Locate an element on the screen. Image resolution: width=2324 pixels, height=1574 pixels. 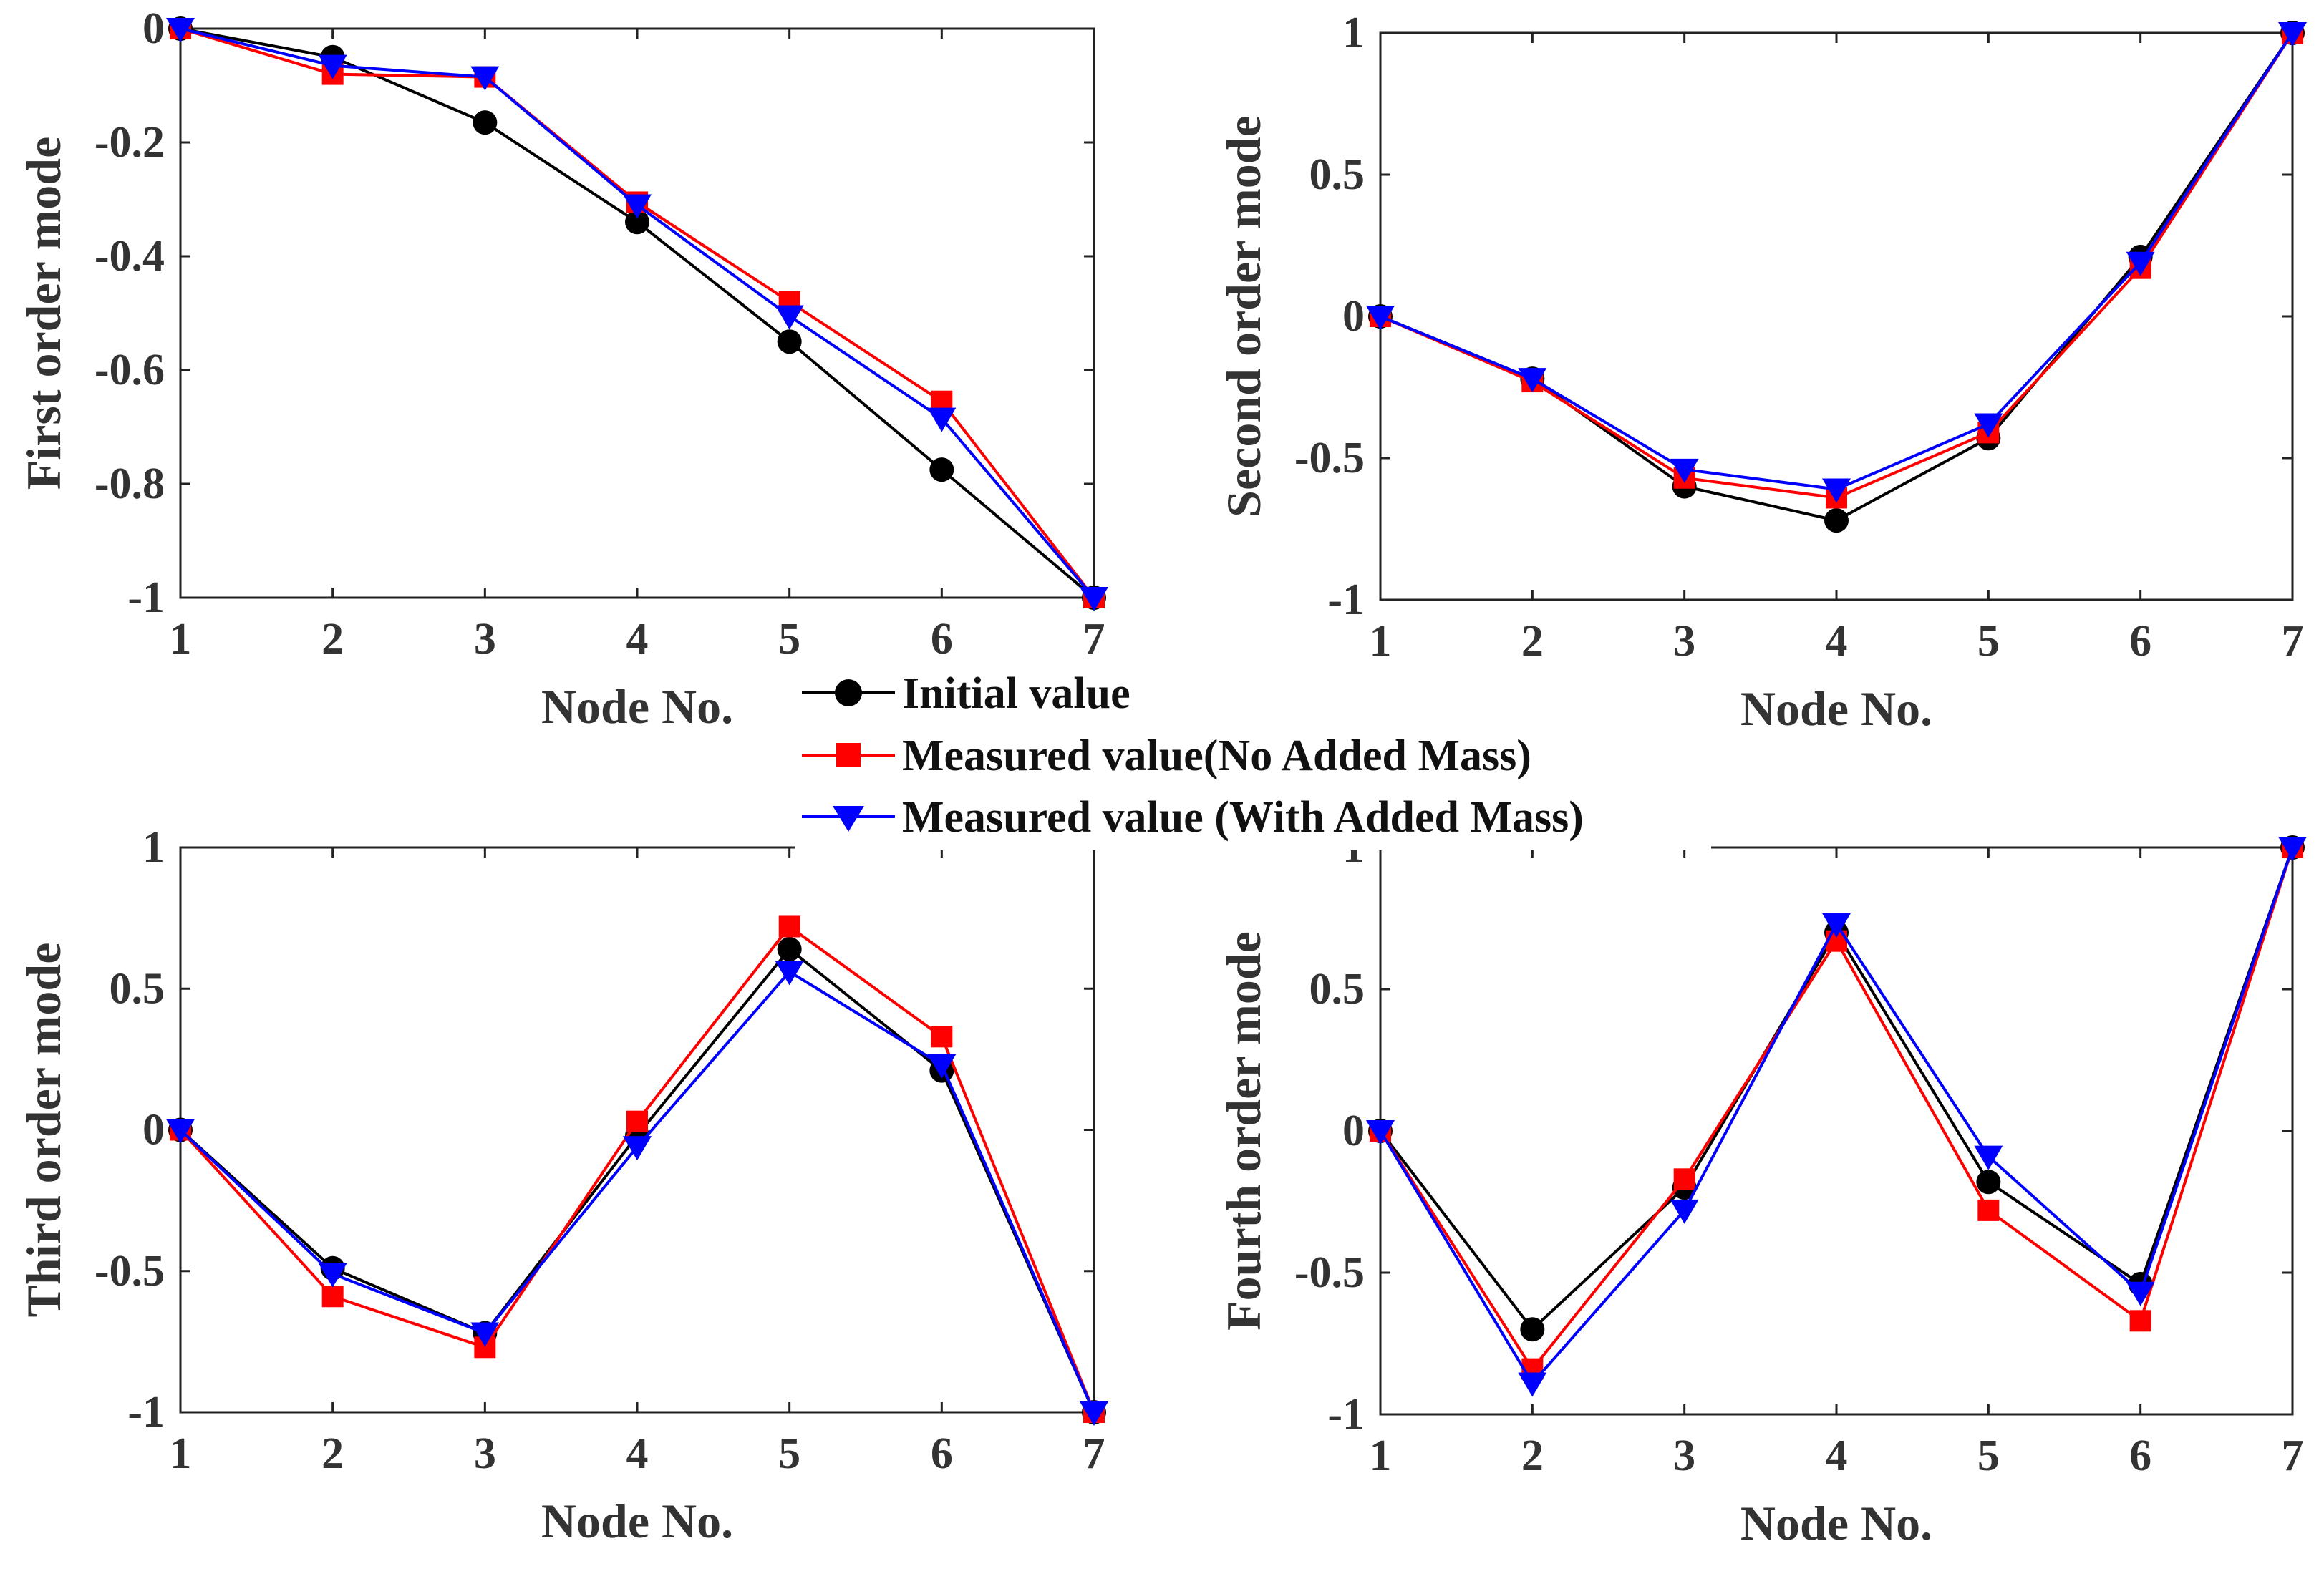
legend-marker-initial is located at coordinates (848, 692).